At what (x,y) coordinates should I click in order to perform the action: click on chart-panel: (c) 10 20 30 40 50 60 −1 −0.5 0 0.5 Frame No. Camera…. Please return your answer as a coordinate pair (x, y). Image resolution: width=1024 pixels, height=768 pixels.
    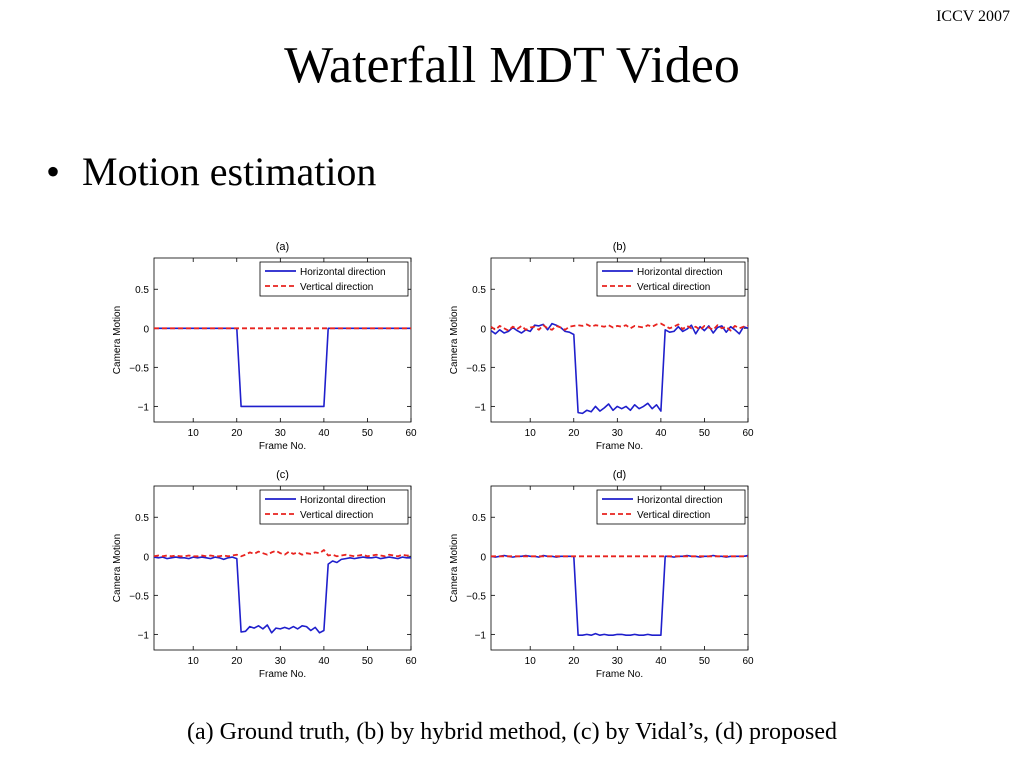
    Looking at the image, I should click on (264, 574).